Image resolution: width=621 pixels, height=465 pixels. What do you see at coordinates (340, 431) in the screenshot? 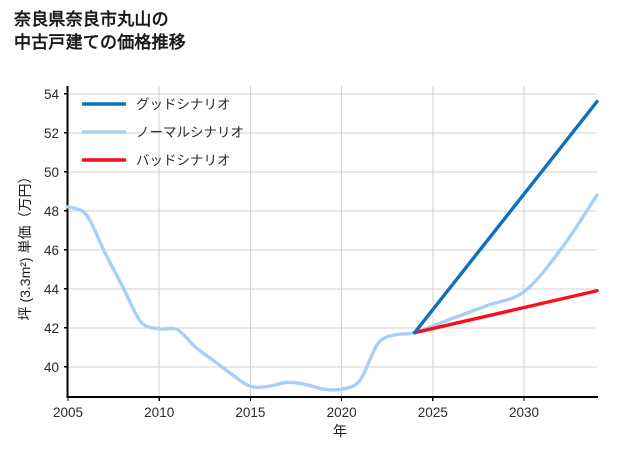
I see `x-axis-title: 年` at bounding box center [340, 431].